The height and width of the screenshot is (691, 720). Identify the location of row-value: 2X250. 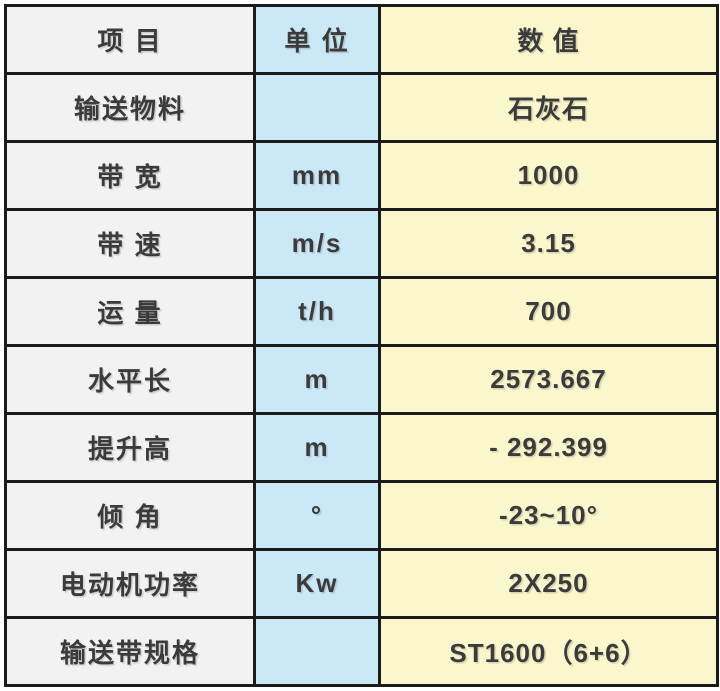
(548, 583).